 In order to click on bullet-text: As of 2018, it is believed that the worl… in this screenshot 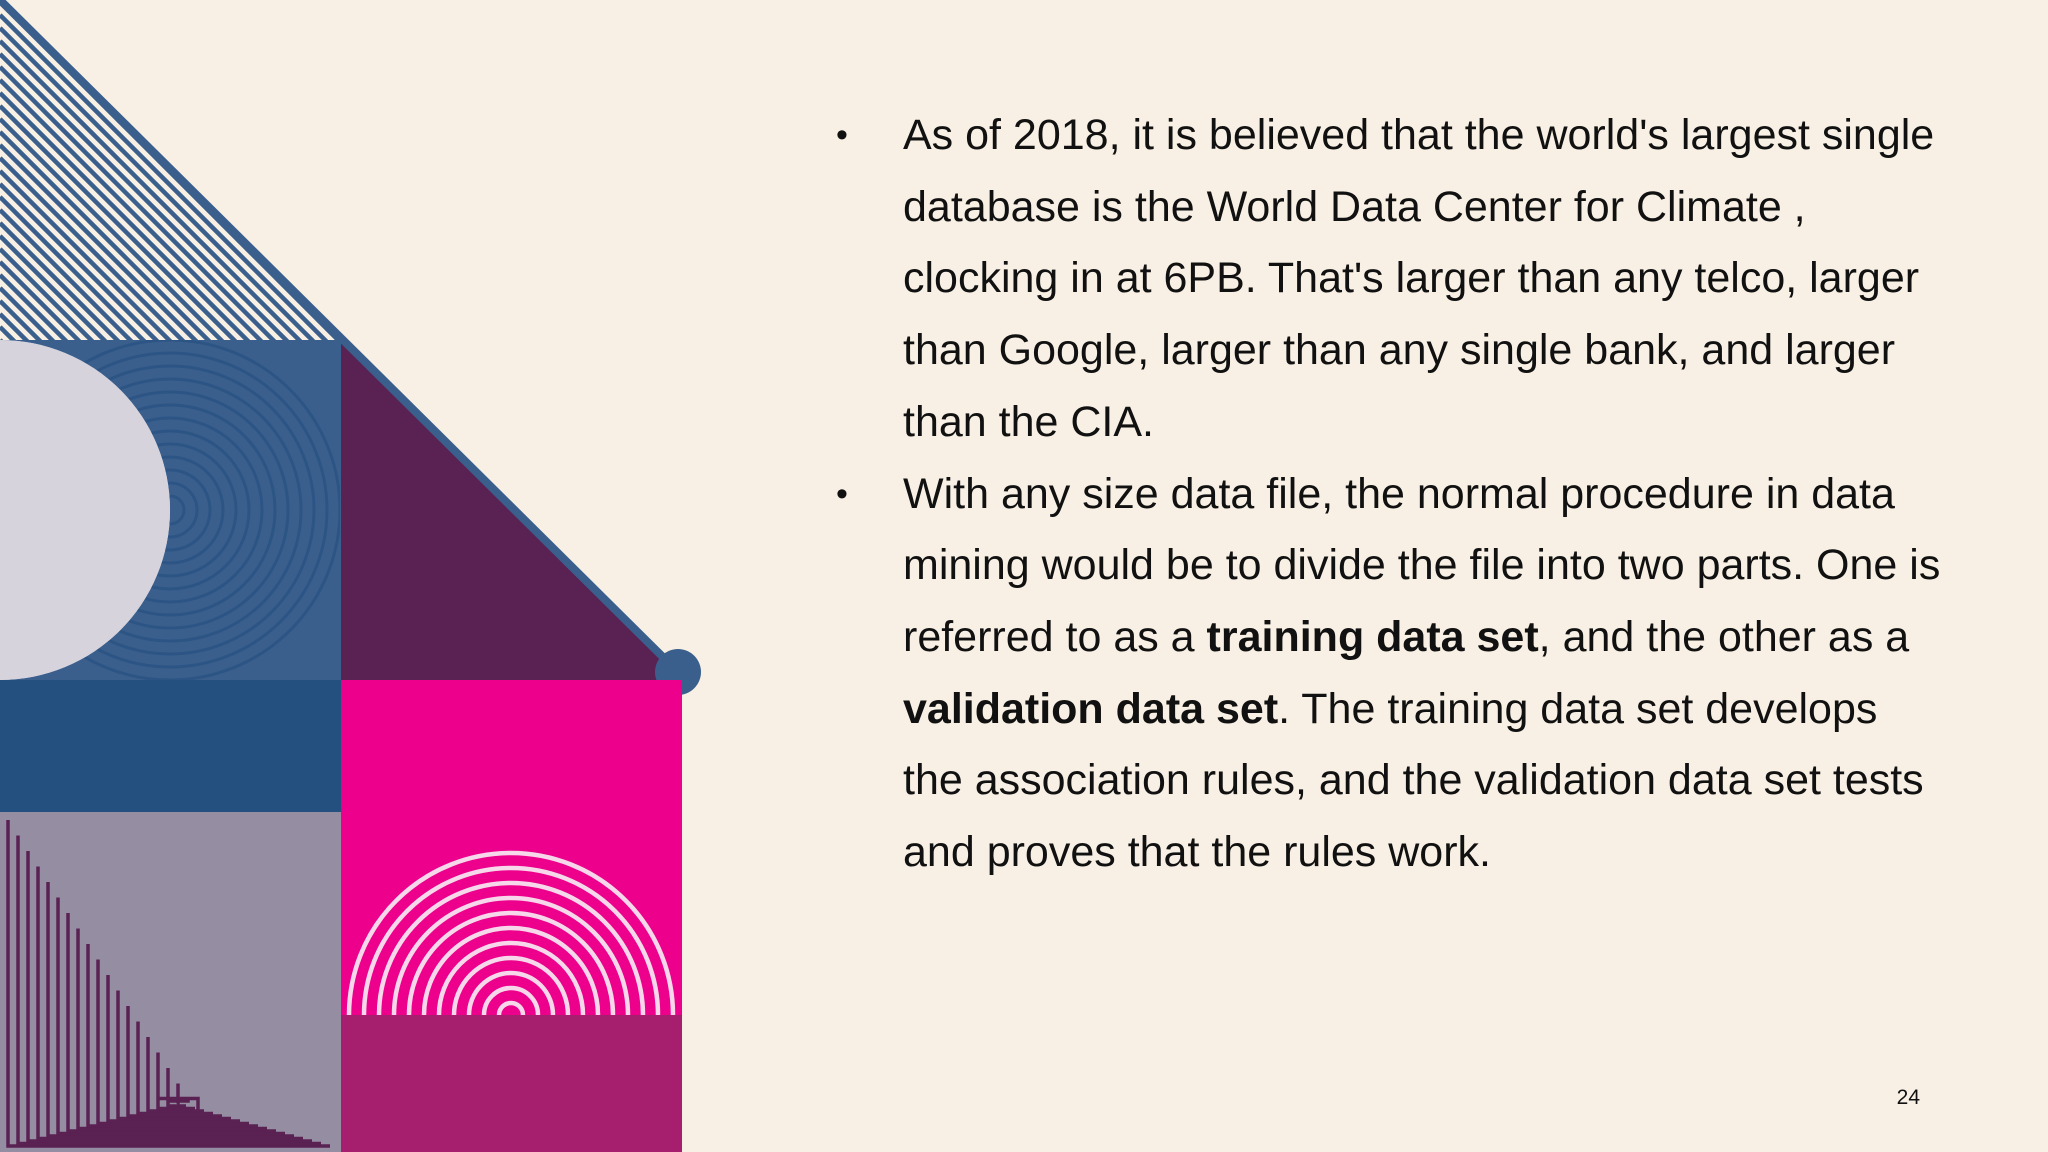, I will do `click(1419, 278)`.